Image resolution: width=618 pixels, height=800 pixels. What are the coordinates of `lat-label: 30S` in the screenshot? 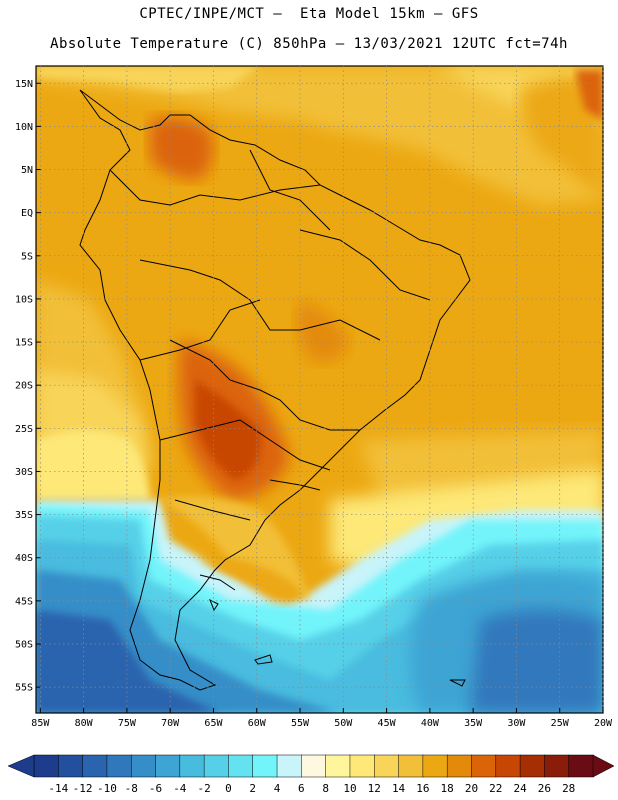 It's located at (24, 472).